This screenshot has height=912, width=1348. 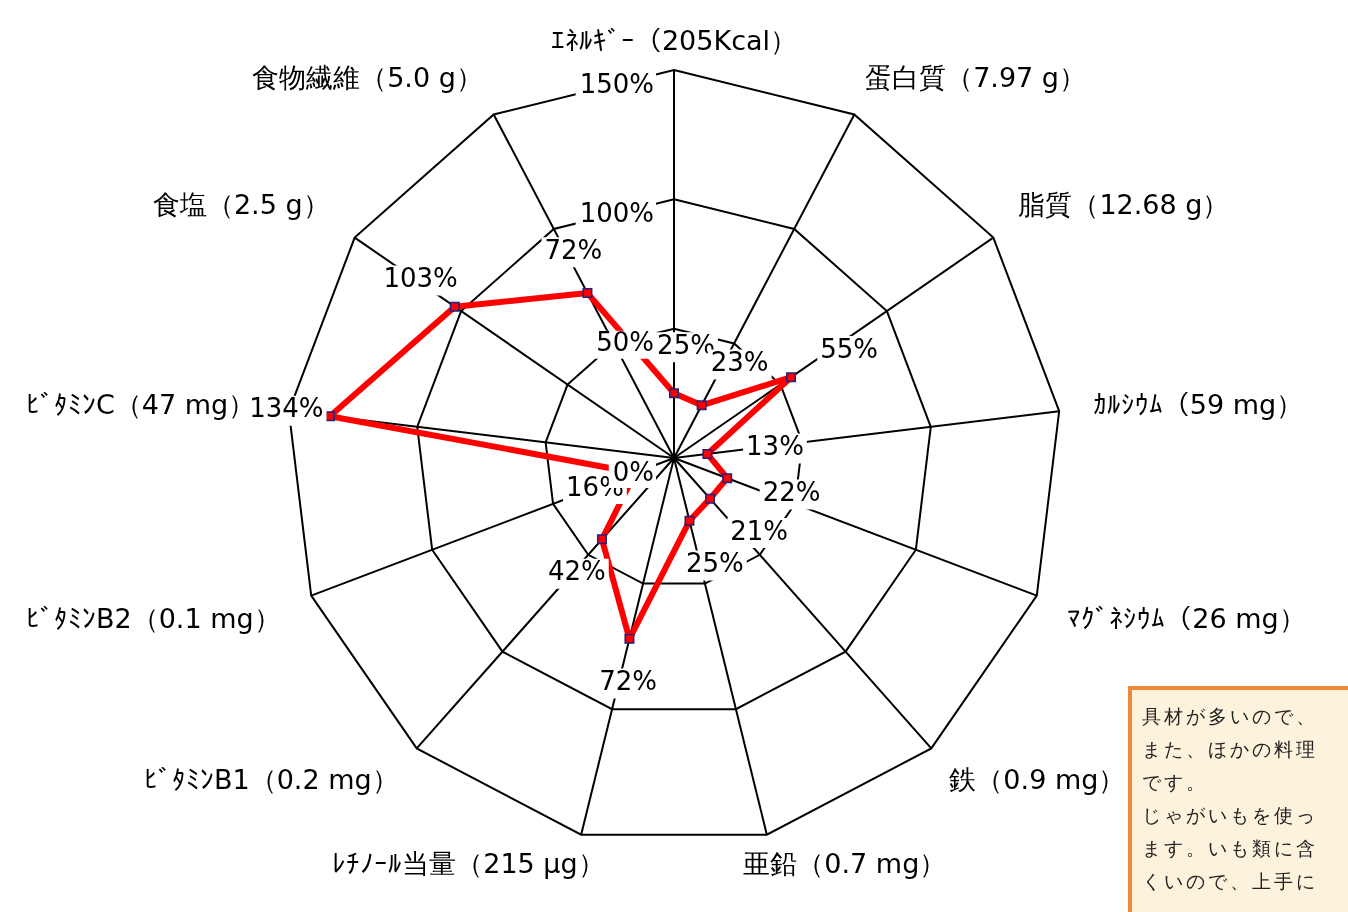 I want to click on data-label: 13%, so click(x=775, y=446).